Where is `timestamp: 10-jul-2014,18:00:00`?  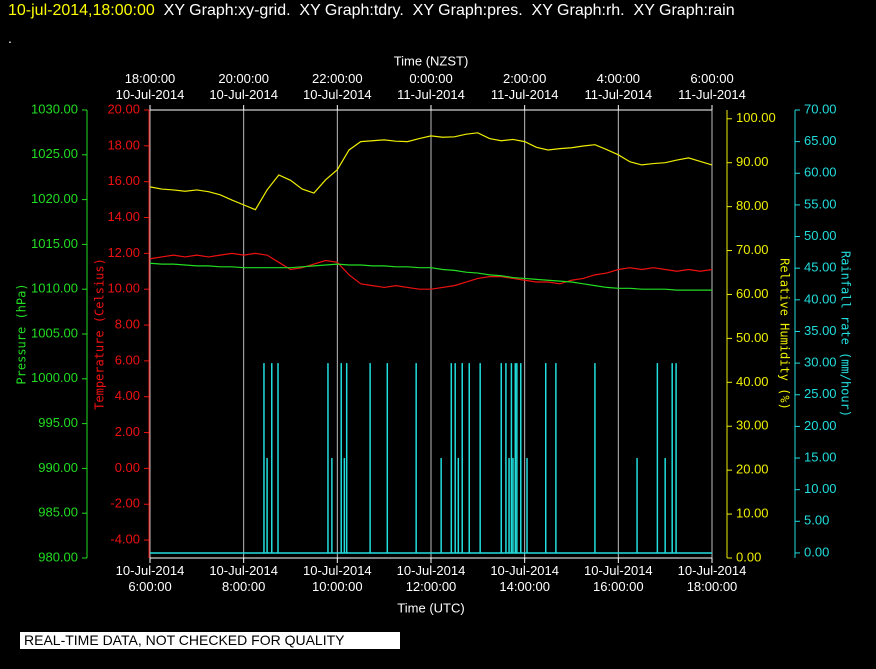
timestamp: 10-jul-2014,18:00:00 is located at coordinates (81, 10).